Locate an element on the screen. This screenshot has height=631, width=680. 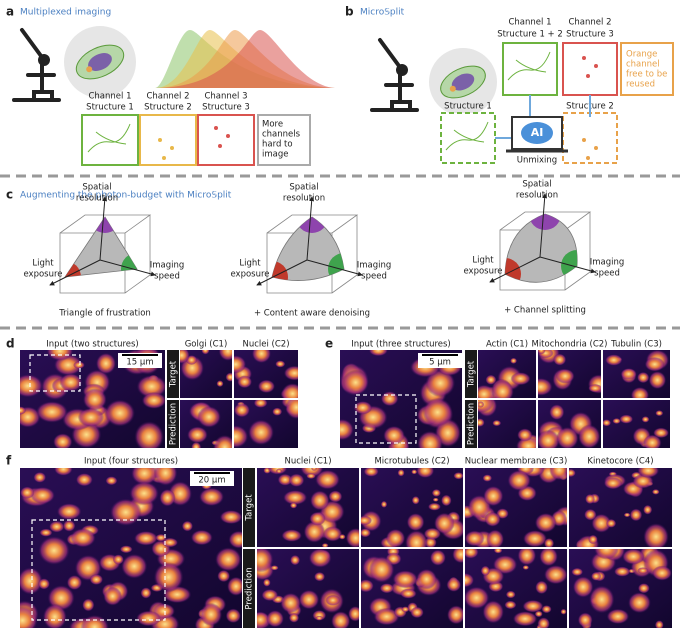
label: Actin (C1) is located at coordinates (507, 345).